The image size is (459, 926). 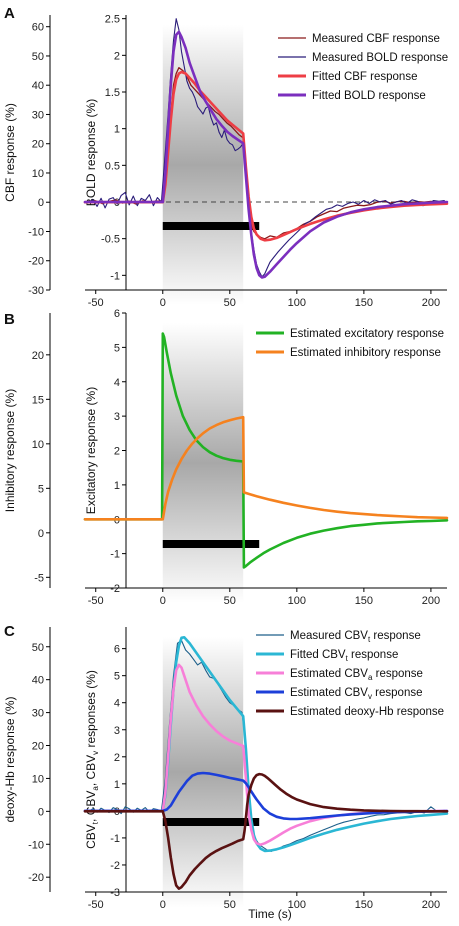 I want to click on y-right-axis-label: CBVt, CBVa, CBVv responses (%), so click(x=92, y=759).